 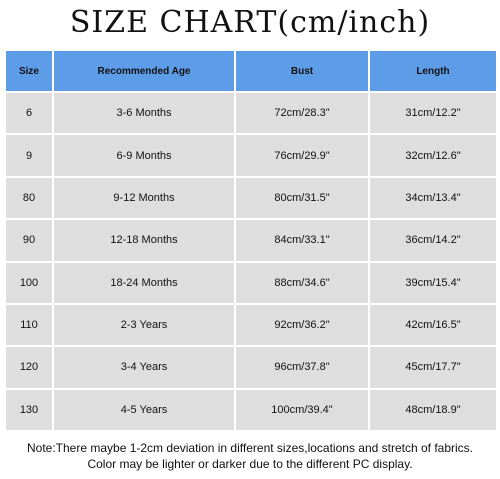 I want to click on cell-bust: 80cm/31.5", so click(x=302, y=198).